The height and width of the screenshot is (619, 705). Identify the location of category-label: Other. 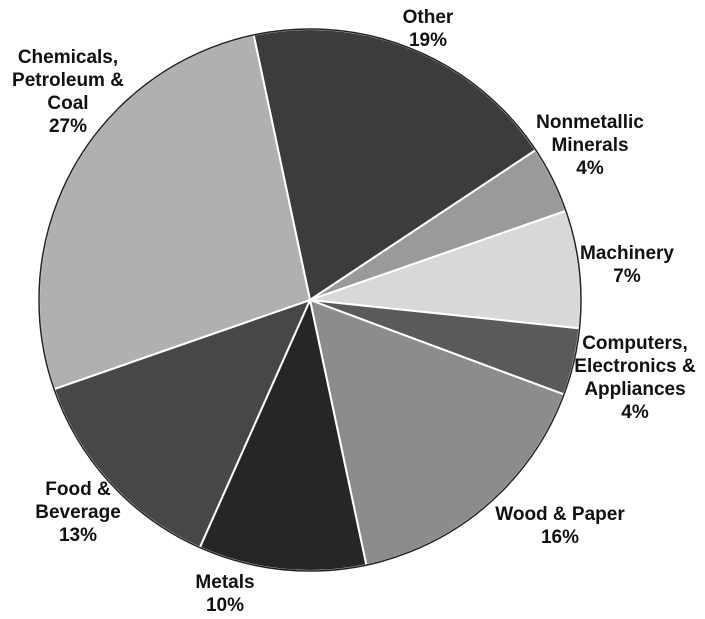
(428, 17).